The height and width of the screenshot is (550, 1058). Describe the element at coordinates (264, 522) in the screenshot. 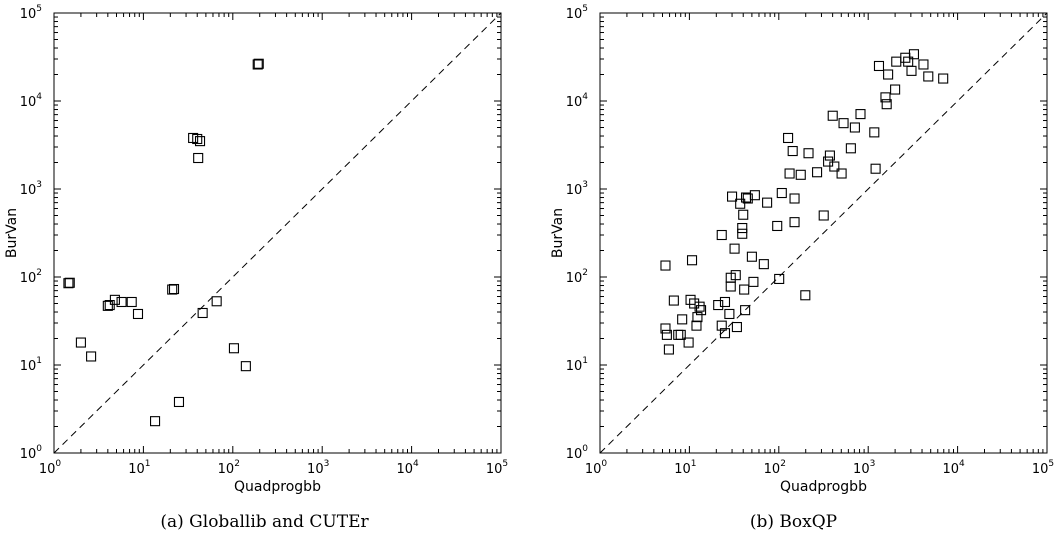

I see `caption-a: (a) Globallib and CUTEr` at that location.